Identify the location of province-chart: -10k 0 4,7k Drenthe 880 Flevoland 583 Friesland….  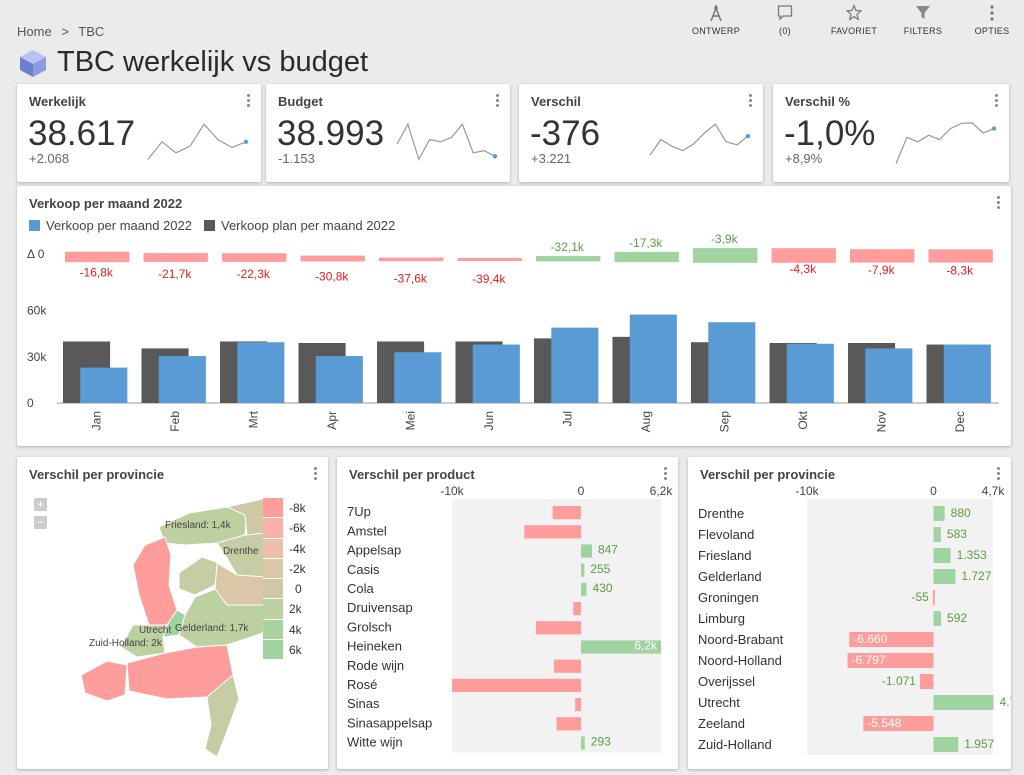
(854, 619).